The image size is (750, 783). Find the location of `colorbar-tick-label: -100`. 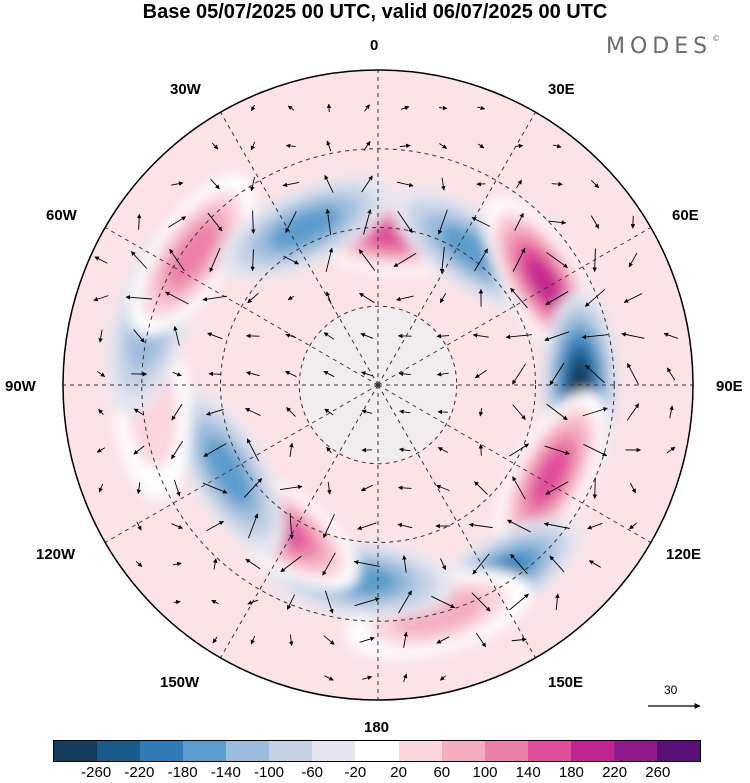

colorbar-tick-label: -100 is located at coordinates (269, 772).